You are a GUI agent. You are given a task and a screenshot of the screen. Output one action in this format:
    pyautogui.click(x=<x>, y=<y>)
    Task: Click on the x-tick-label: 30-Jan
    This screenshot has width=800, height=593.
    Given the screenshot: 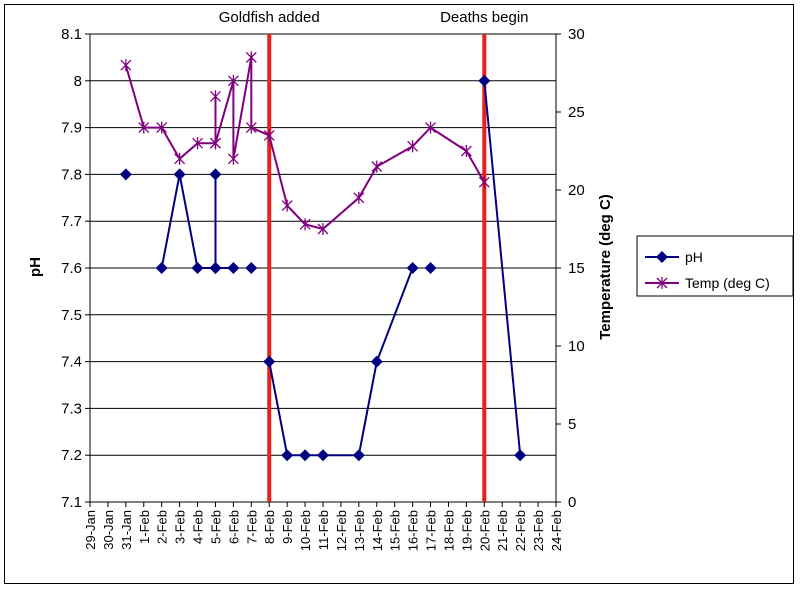 What is the action you would take?
    pyautogui.click(x=108, y=530)
    